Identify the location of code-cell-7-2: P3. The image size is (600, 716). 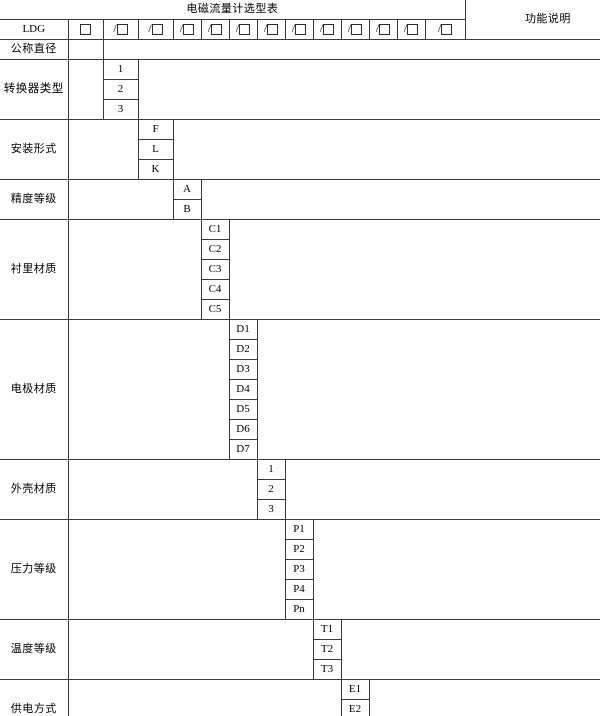
(299, 570).